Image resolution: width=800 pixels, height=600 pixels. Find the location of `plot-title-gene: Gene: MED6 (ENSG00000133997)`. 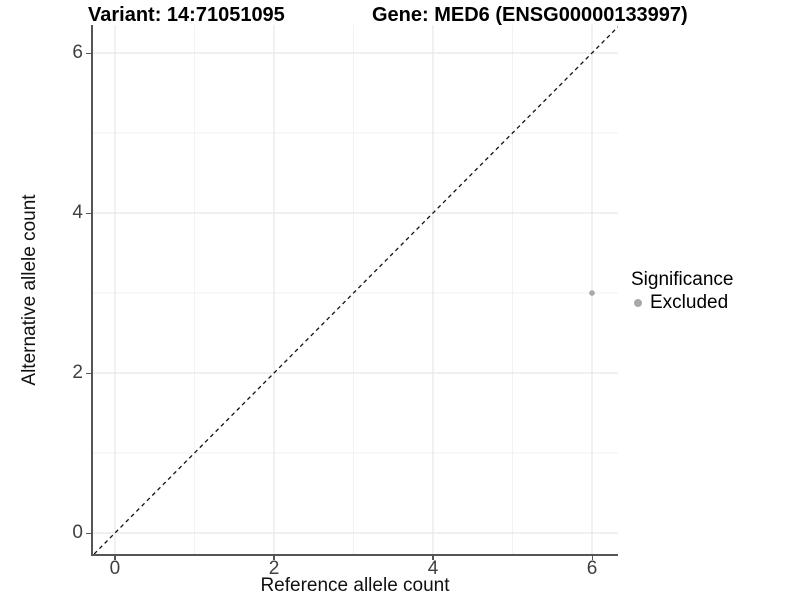

plot-title-gene: Gene: MED6 (ENSG00000133997) is located at coordinates (530, 15).